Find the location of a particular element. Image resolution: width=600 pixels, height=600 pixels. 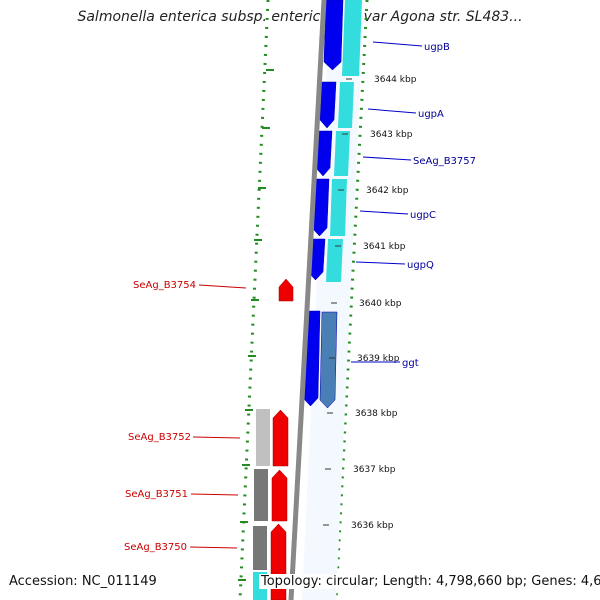

gene-label: SeAg_B3752 is located at coordinates (159, 437).